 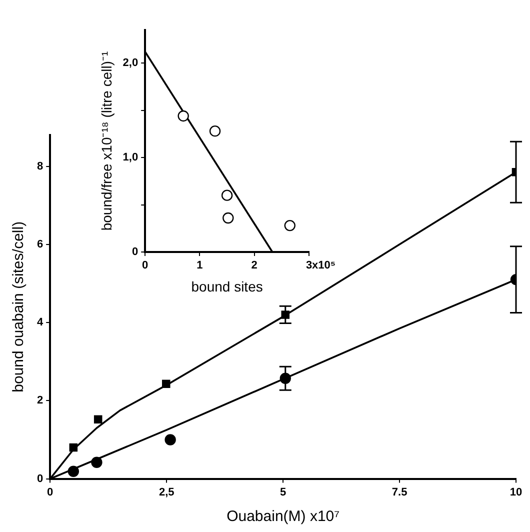 What do you see at coordinates (130, 158) in the screenshot?
I see `y-tick-label: 1,0` at bounding box center [130, 158].